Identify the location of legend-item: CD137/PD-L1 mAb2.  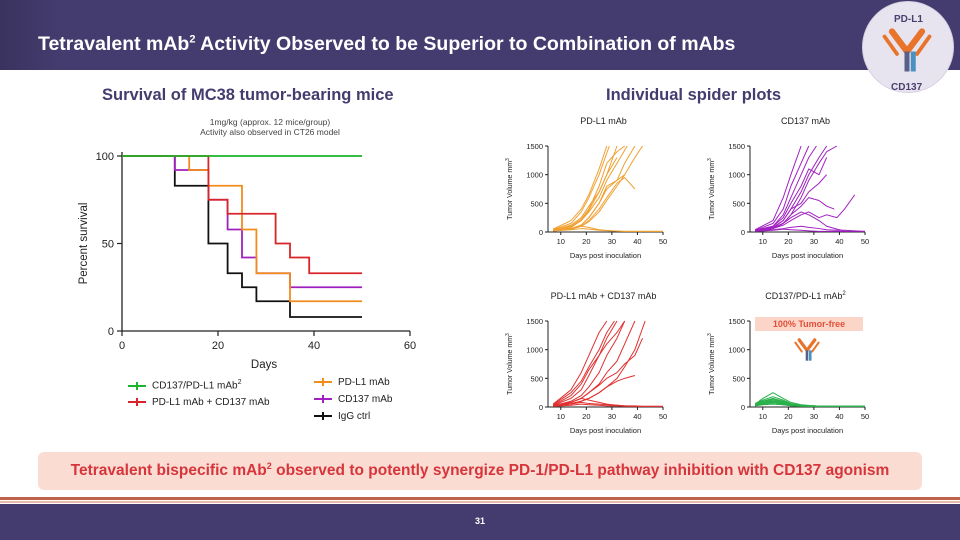
(185, 384).